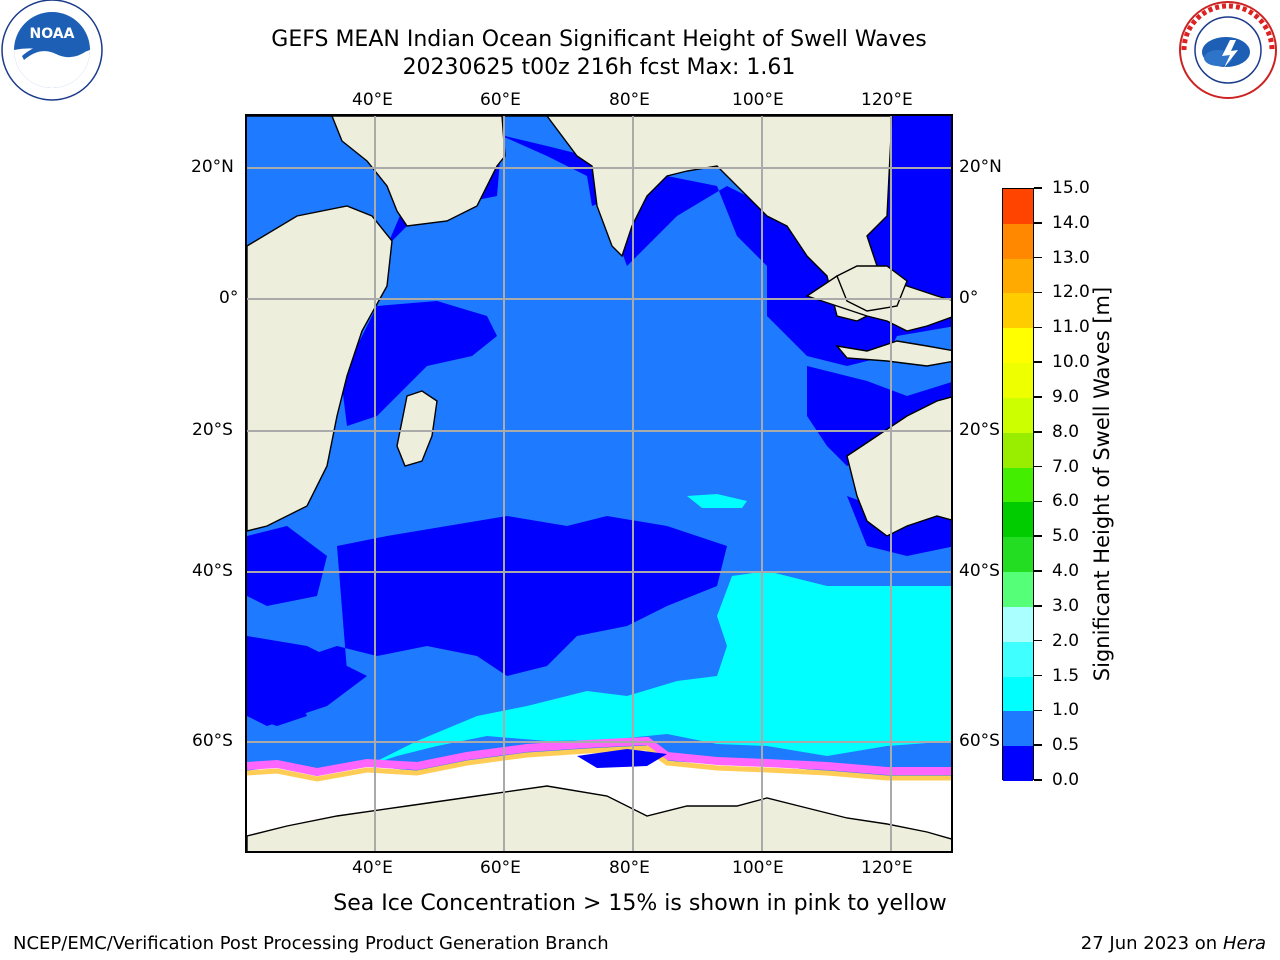 The image size is (1280, 960). I want to click on map-subtitle: 20230625 t00z 216h fcst Max: 1.61, so click(599, 67).